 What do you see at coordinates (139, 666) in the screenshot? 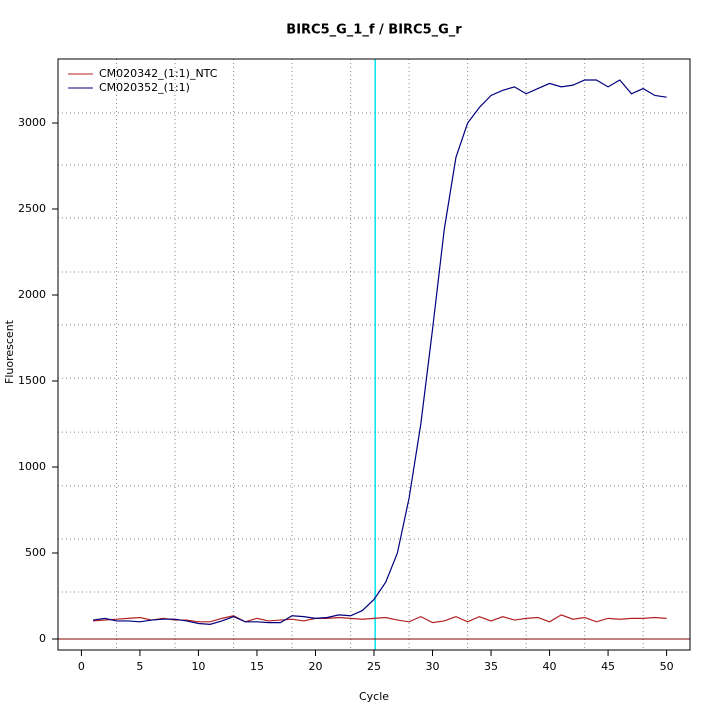
I see `x-tick-label: 5` at bounding box center [139, 666].